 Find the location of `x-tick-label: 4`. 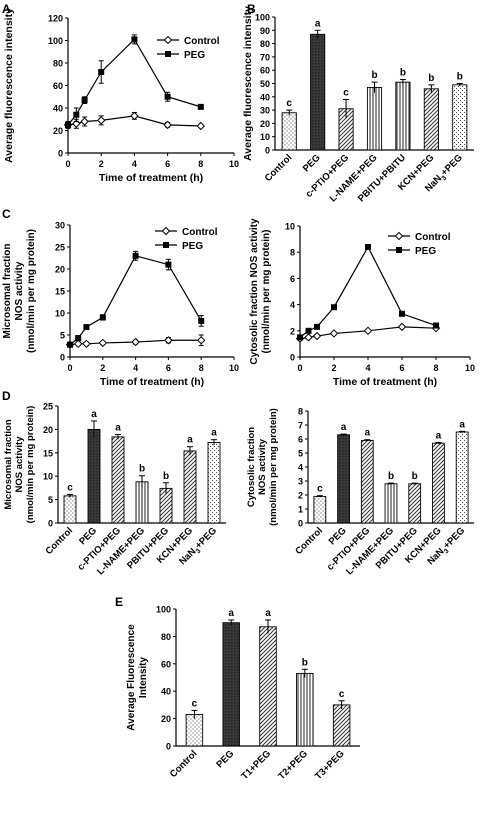

x-tick-label: 4 is located at coordinates (367, 368).